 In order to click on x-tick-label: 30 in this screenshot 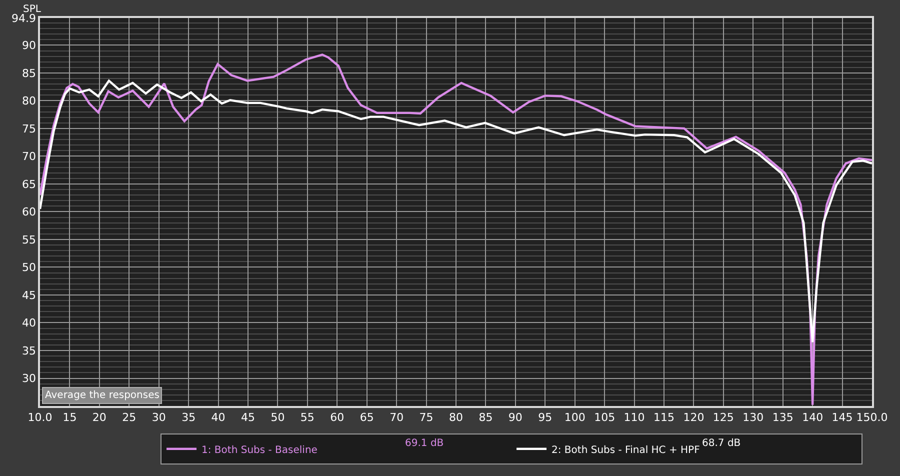, I will do `click(159, 417)`.